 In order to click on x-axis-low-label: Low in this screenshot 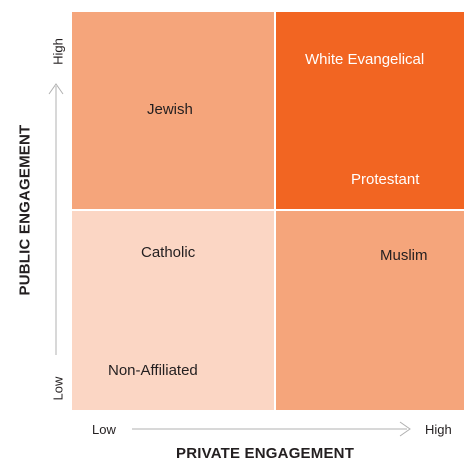, I will do `click(104, 429)`.